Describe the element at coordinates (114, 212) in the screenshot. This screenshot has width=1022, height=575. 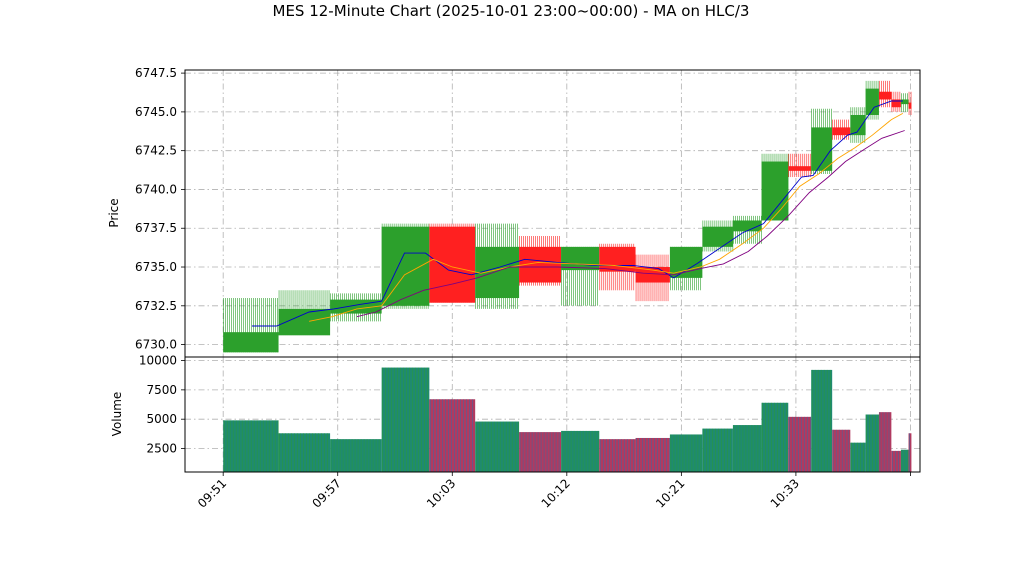
I see `price-axis-label: Price` at that location.